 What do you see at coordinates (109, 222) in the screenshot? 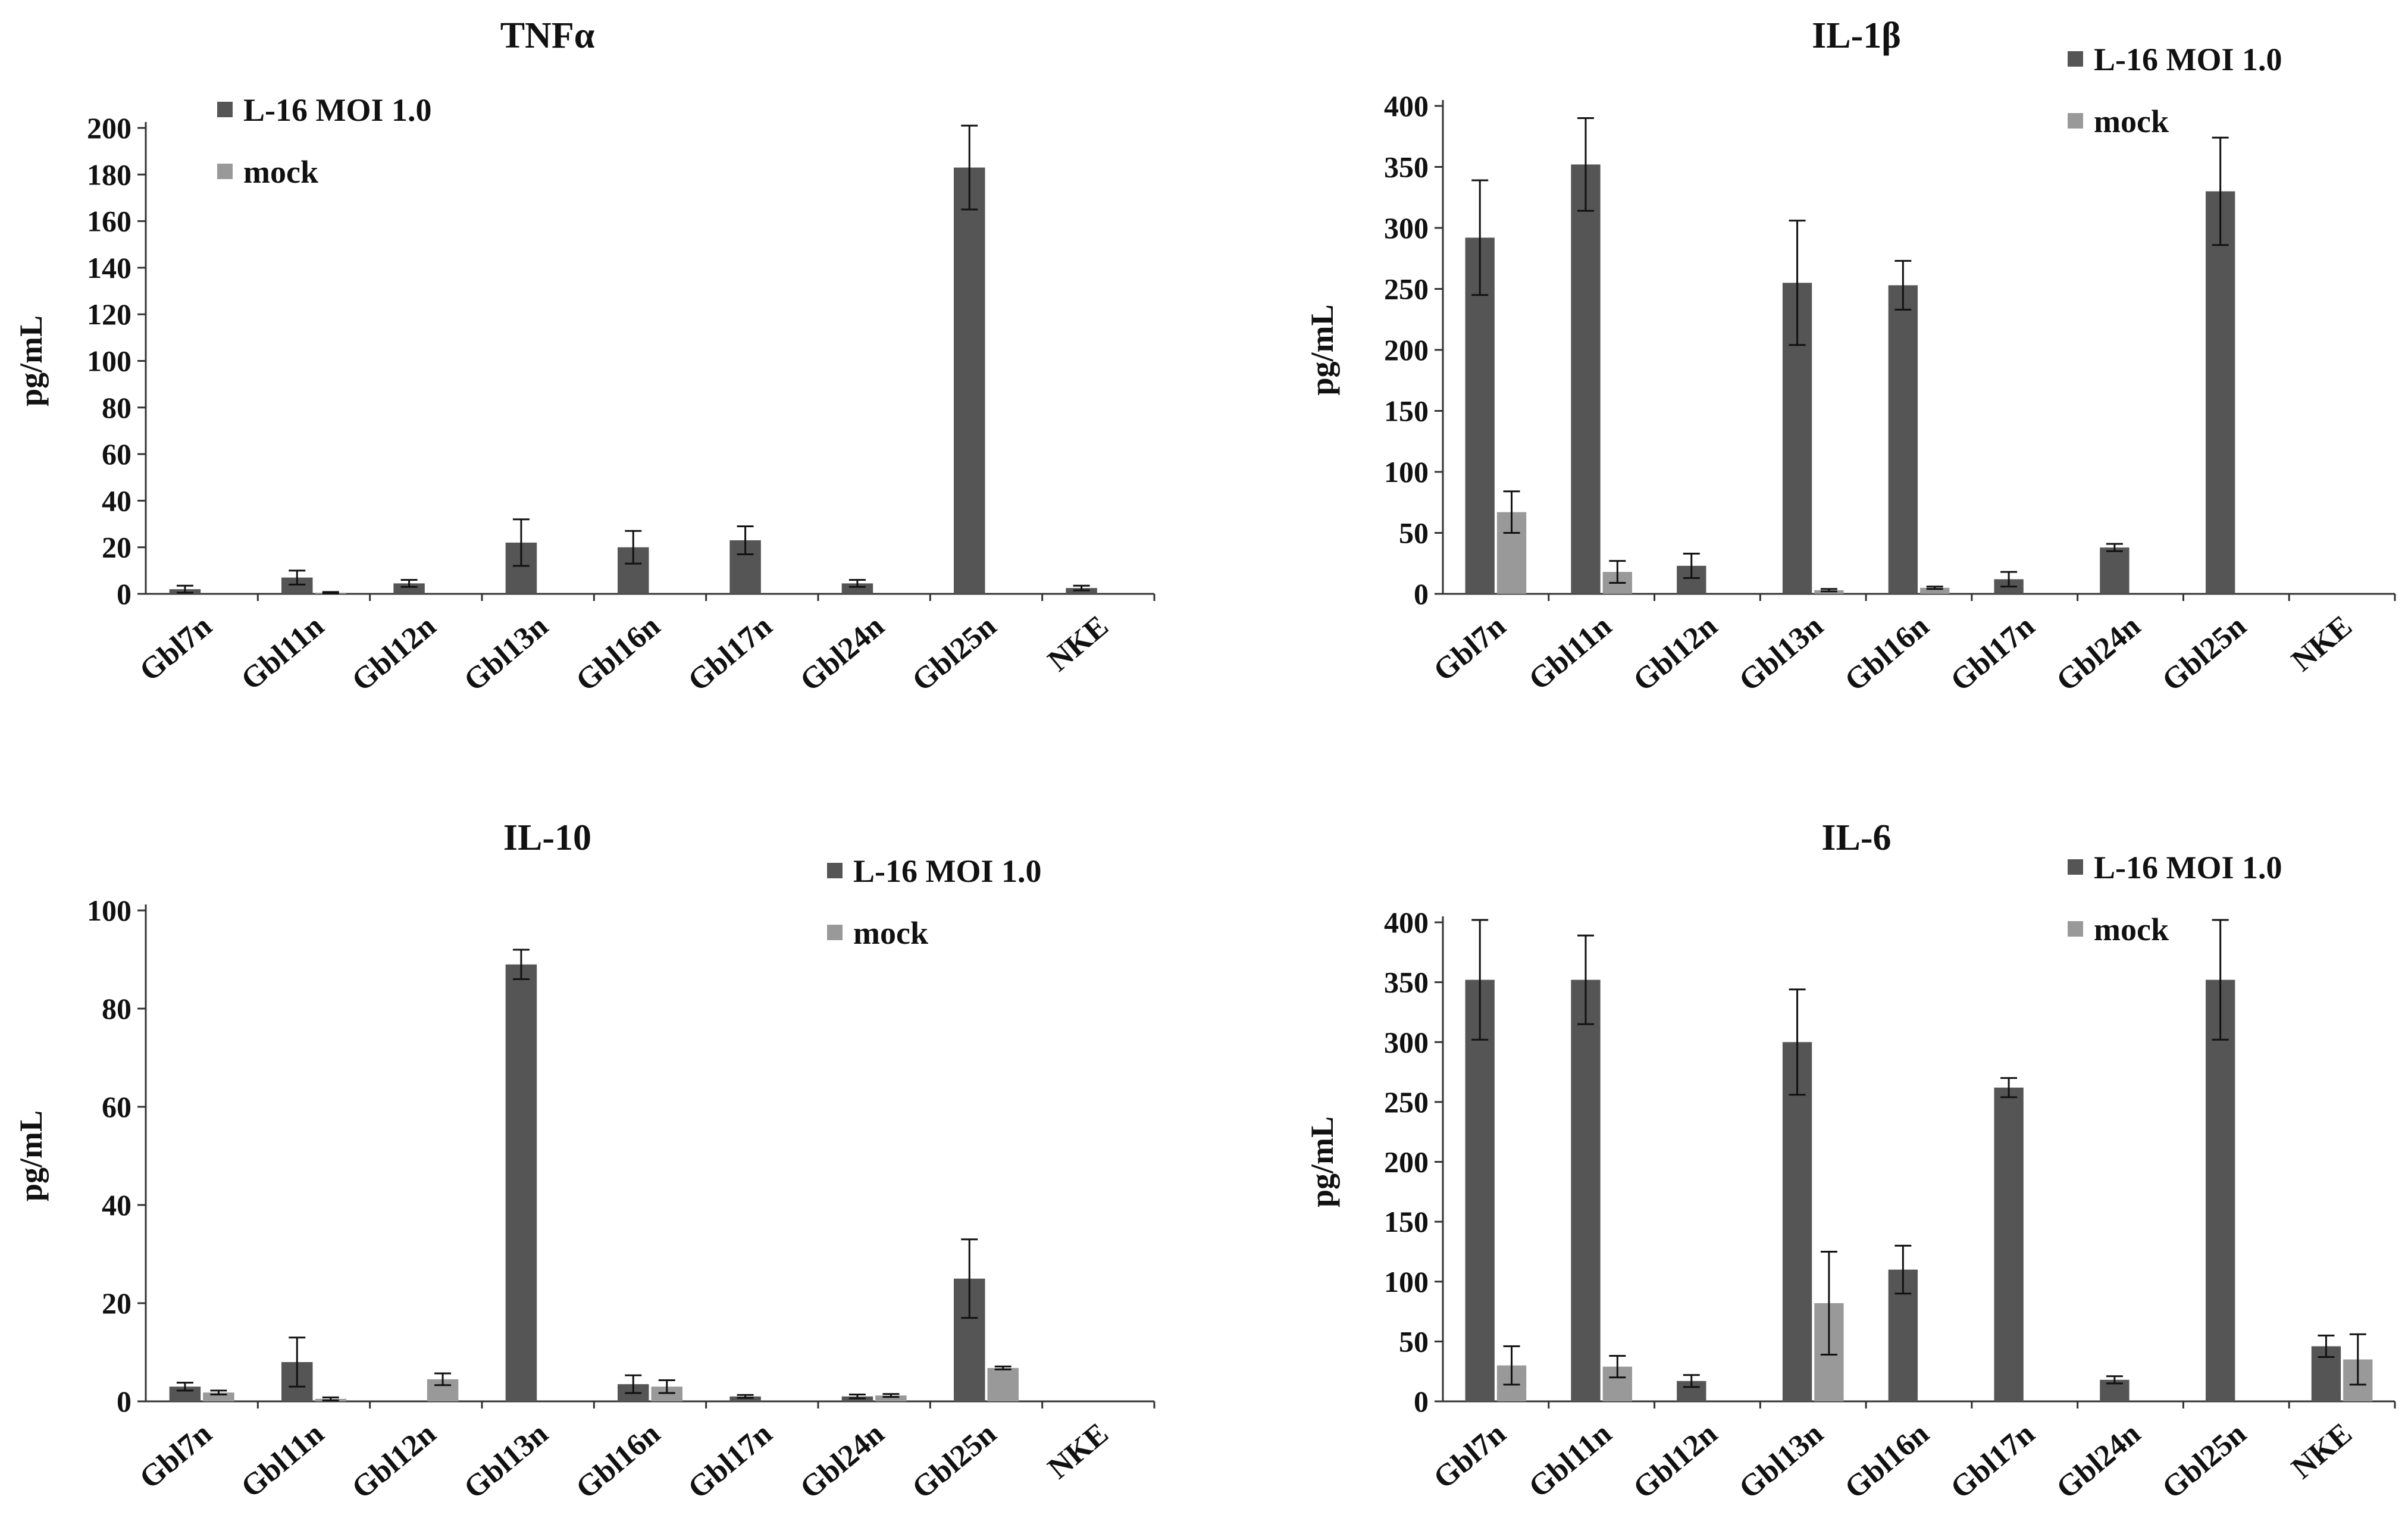
I see `y-tick-label: 160` at bounding box center [109, 222].